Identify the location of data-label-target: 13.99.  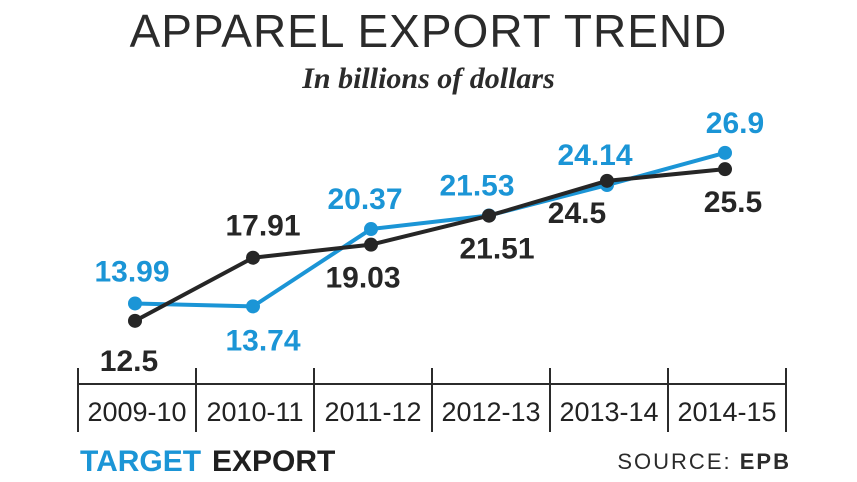
(131, 271).